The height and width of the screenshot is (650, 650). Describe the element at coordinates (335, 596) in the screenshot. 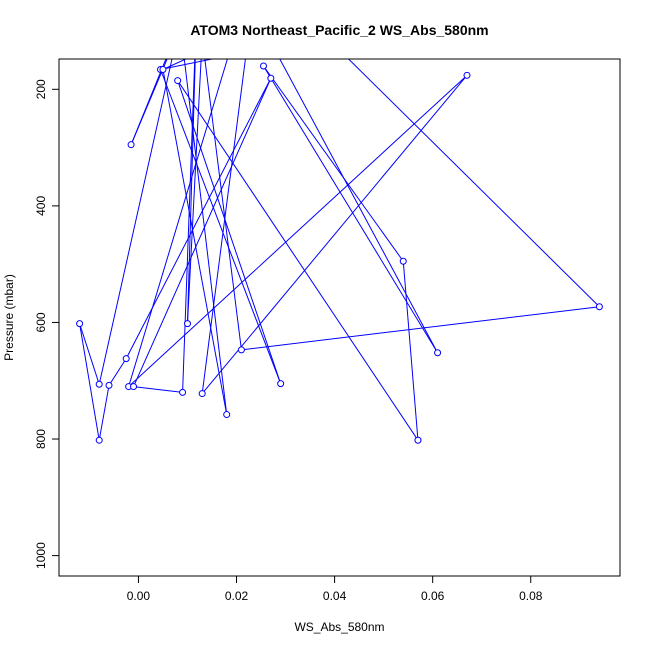

I see `x-tick-label: 0.04` at that location.